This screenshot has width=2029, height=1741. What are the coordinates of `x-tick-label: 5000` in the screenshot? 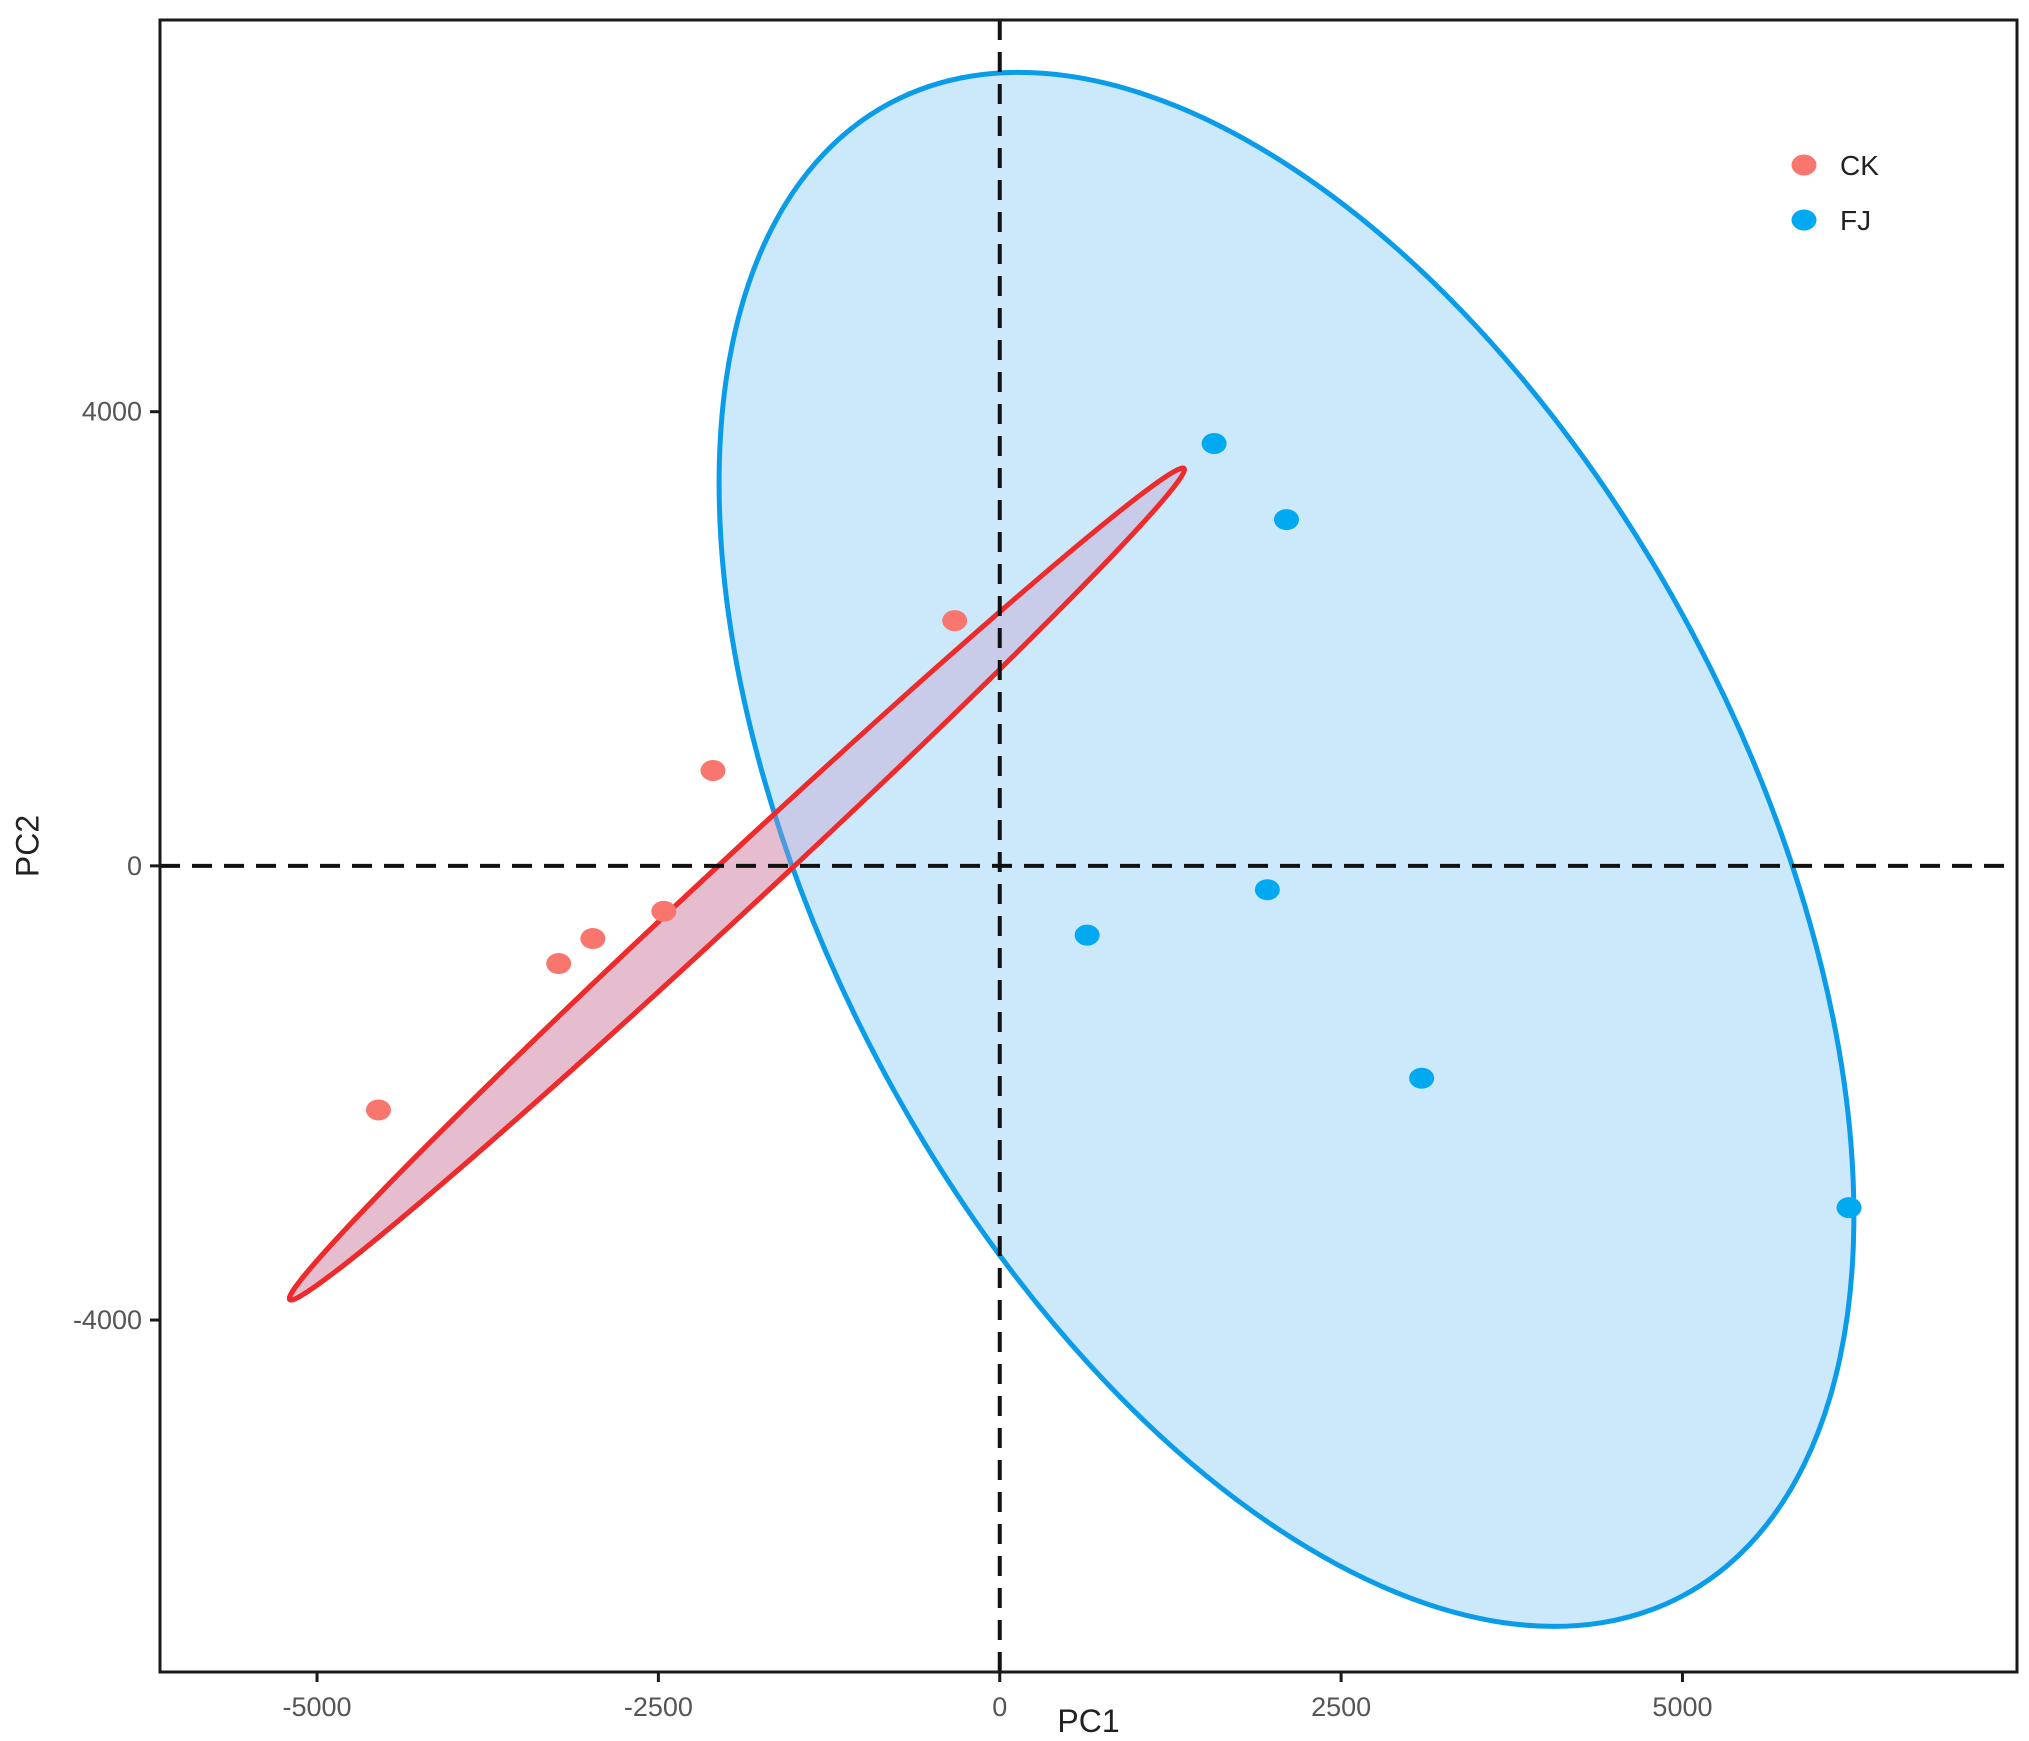 It's located at (1682, 1707).